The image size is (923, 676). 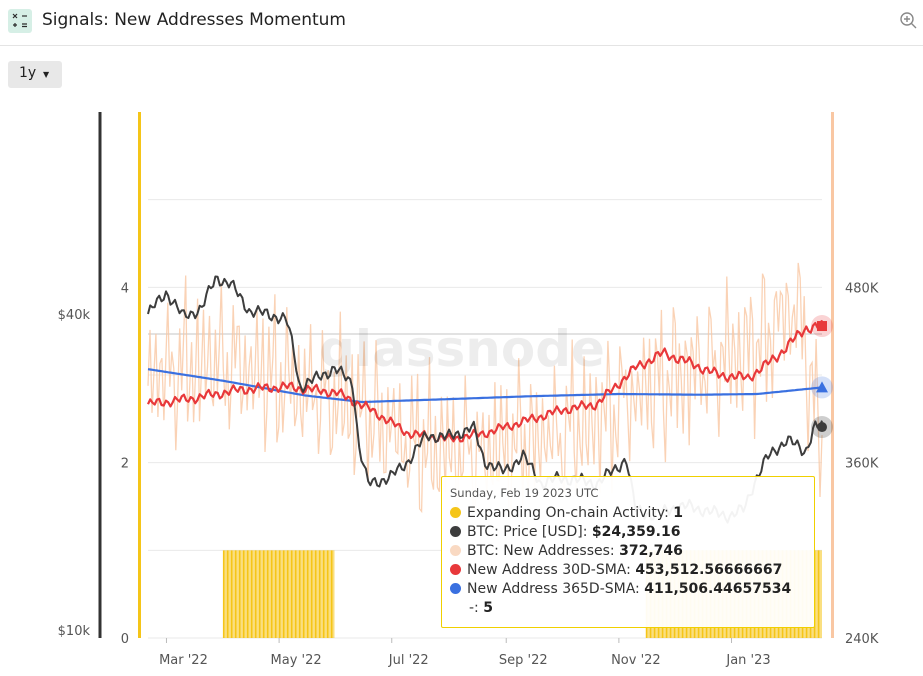 What do you see at coordinates (862, 639) in the screenshot?
I see `addresses-axis-tick: 240K` at bounding box center [862, 639].